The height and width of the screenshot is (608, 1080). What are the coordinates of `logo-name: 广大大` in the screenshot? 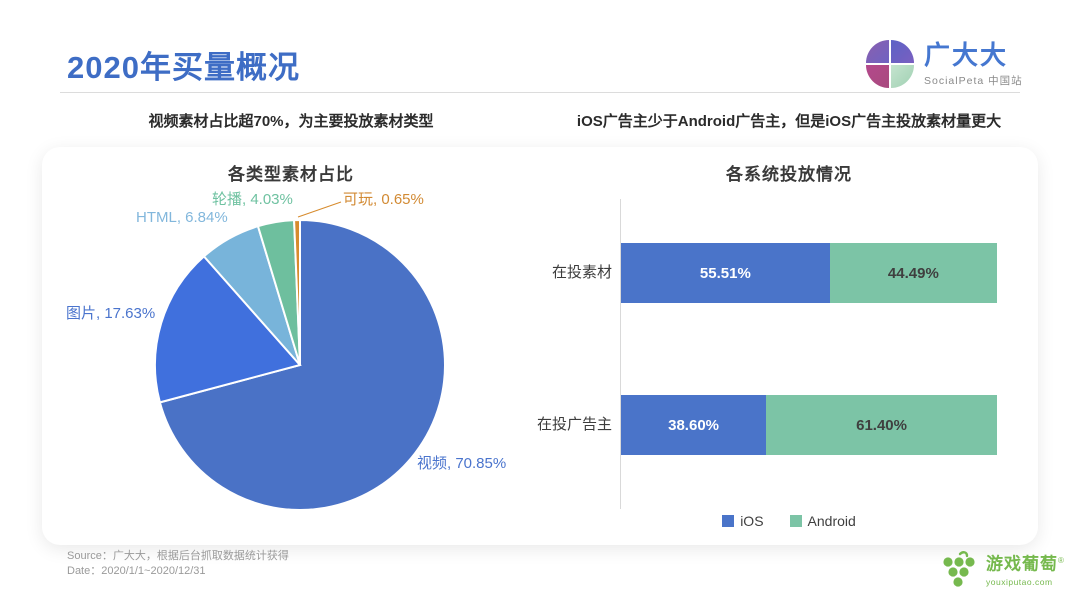 It's located at (966, 55).